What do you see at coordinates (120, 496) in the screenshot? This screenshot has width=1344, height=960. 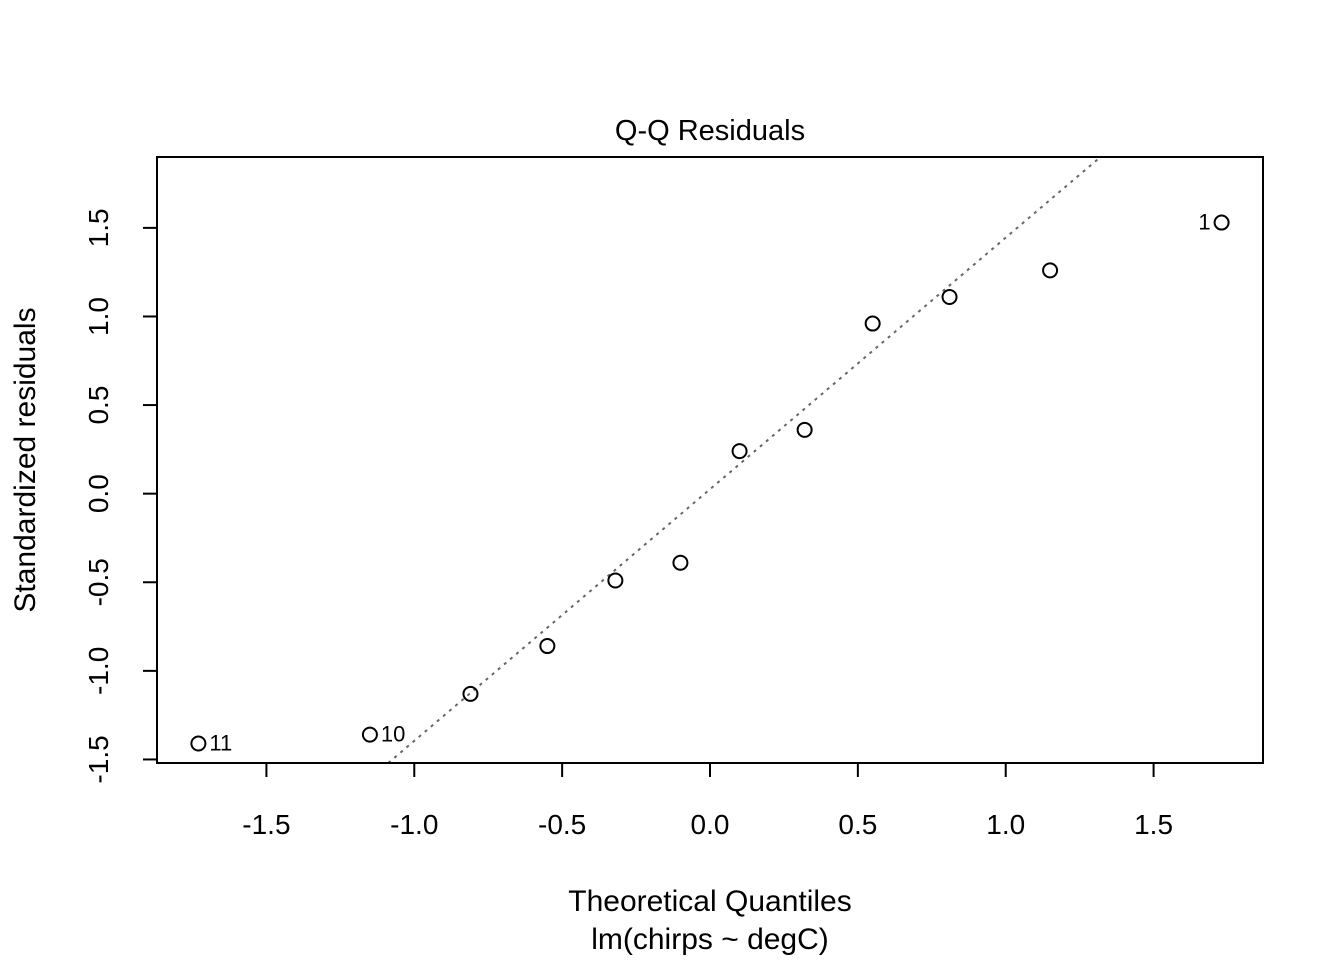 I see `y-axis: -1.5 -1.0 -0.5 0.0 0.5 1.0 1.5` at bounding box center [120, 496].